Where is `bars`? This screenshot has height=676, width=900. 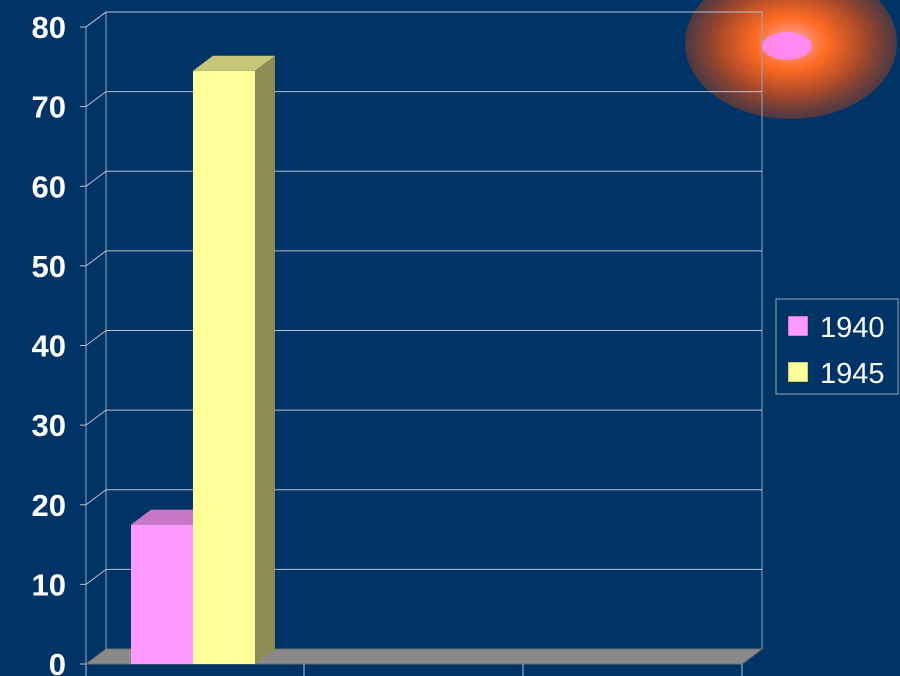
bars is located at coordinates (203, 359).